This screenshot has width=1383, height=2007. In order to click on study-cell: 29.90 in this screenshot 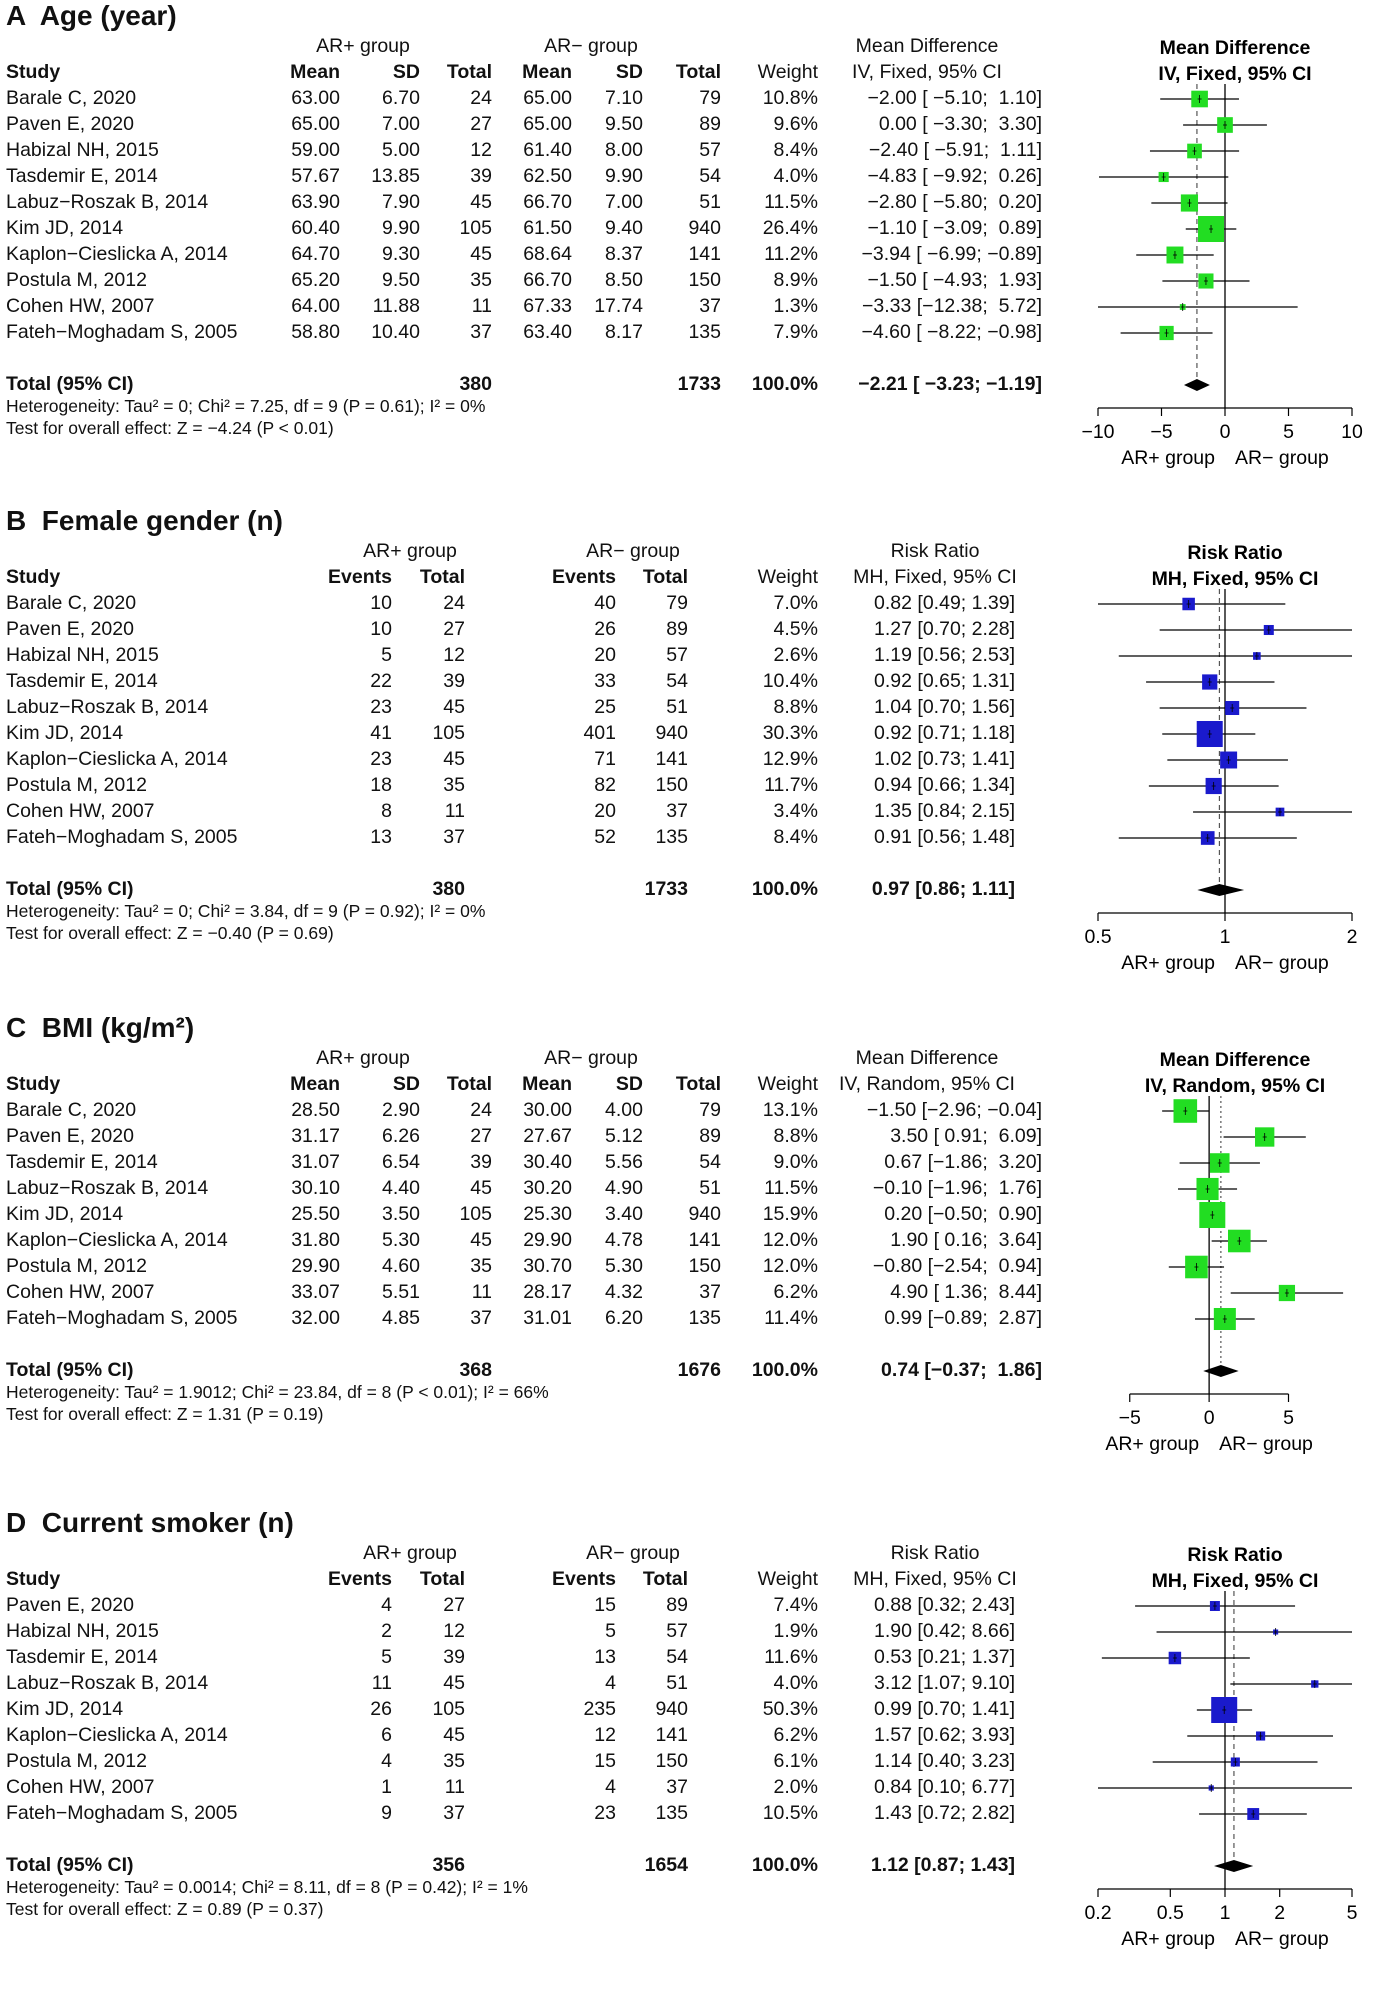, I will do `click(315, 1266)`.